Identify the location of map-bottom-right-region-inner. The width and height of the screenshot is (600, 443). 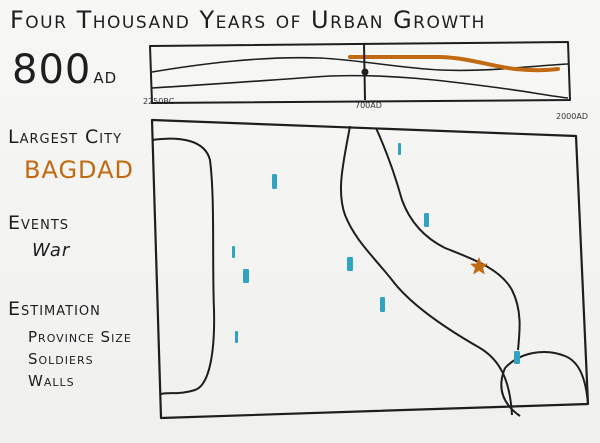
(510, 392).